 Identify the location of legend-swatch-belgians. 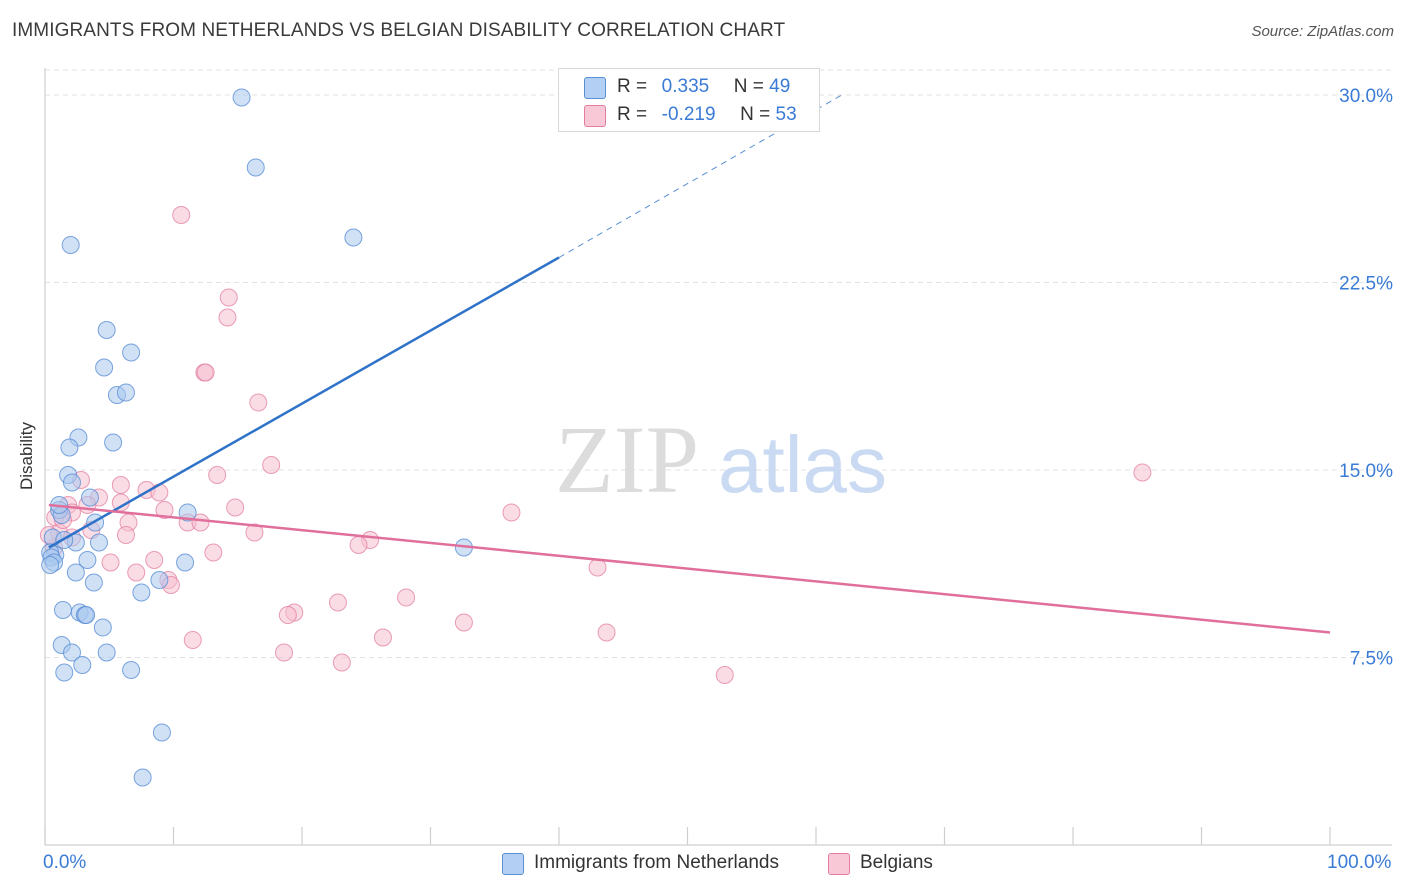
(595, 116).